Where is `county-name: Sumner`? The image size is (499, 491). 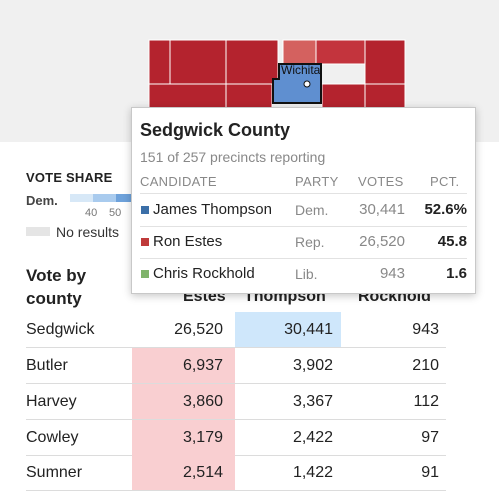 county-name: Sumner is located at coordinates (54, 472).